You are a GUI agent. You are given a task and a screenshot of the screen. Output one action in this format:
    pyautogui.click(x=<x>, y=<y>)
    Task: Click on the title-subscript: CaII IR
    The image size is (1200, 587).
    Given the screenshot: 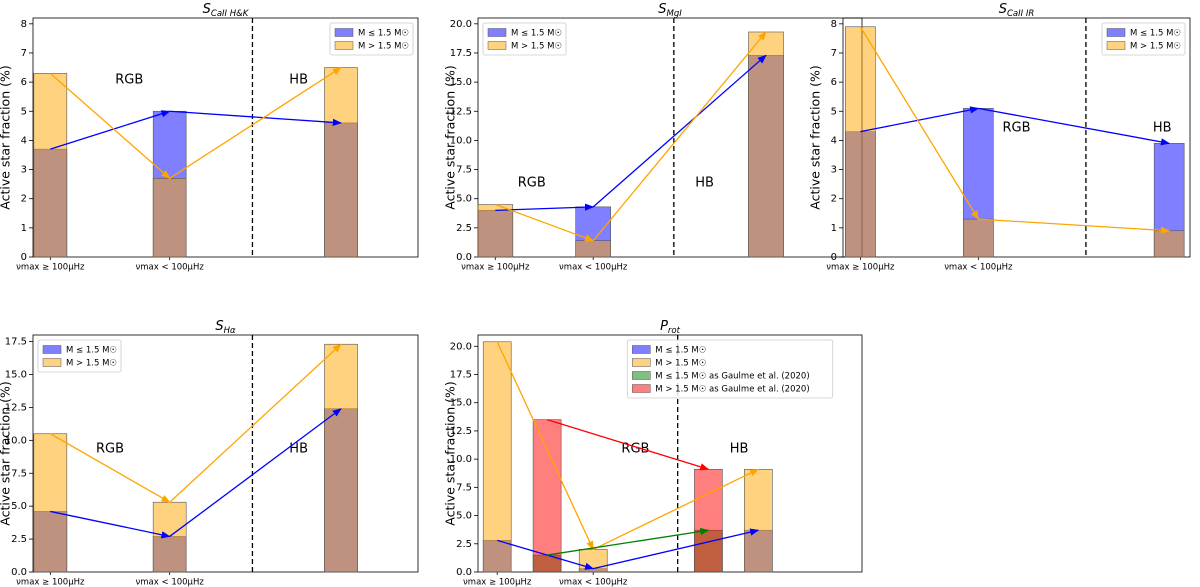 What is the action you would take?
    pyautogui.click(x=1020, y=14)
    